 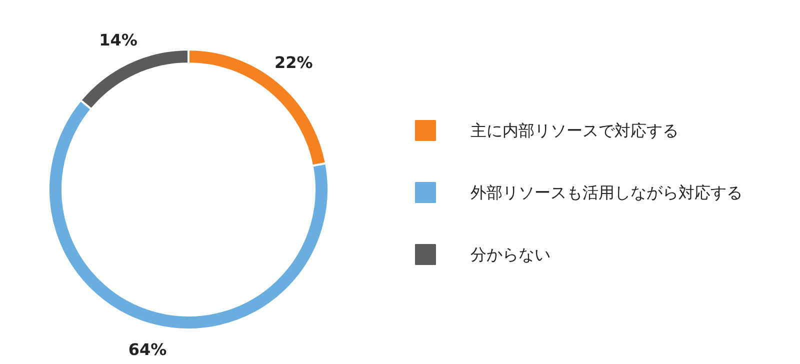 What do you see at coordinates (293, 62) in the screenshot?
I see `data-label: 22%` at bounding box center [293, 62].